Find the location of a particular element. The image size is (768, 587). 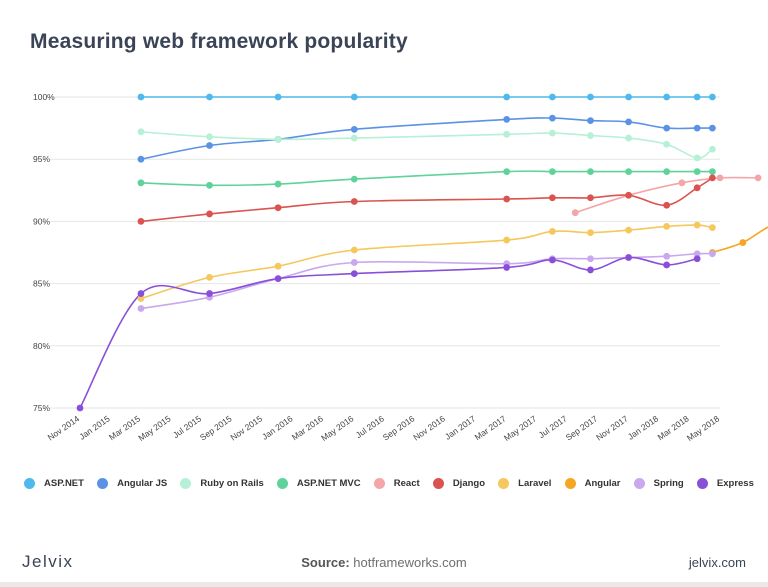

legend-item-angular: Angular is located at coordinates (592, 483).